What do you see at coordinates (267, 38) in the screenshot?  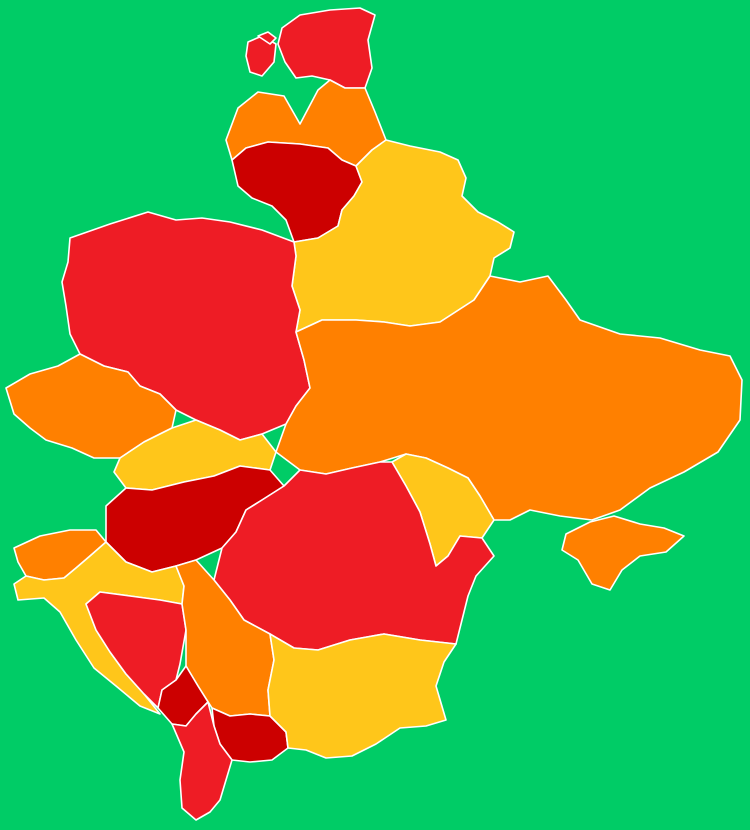 I see `region-estonia-island` at bounding box center [267, 38].